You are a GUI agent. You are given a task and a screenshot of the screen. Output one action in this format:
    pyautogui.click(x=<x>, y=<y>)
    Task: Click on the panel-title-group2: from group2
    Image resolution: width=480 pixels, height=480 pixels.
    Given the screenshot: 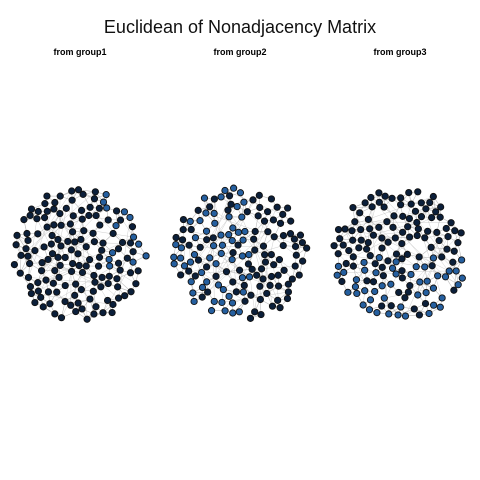 What is the action you would take?
    pyautogui.click(x=240, y=52)
    